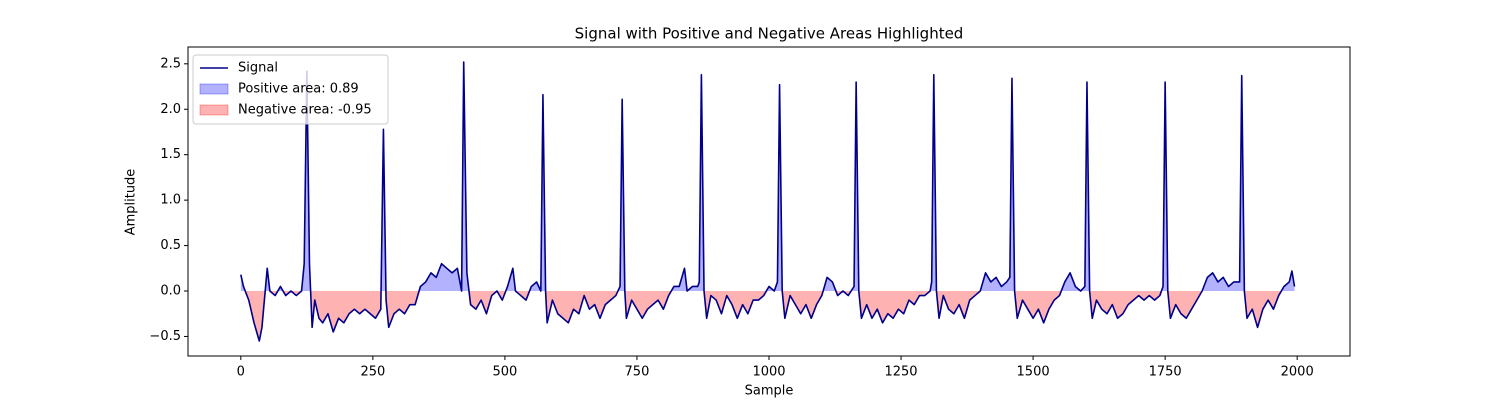 The image size is (1500, 400). I want to click on x-tick-label: 0, so click(241, 372).